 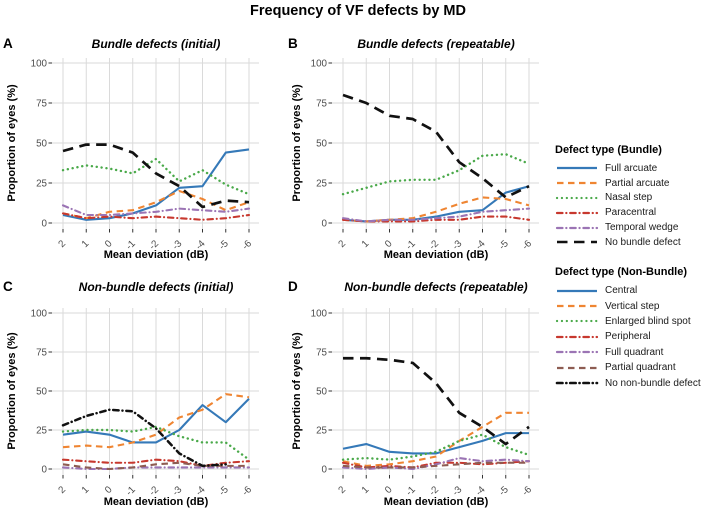 I want to click on panel-title: Bundle defects (repeatable), so click(x=435, y=44).